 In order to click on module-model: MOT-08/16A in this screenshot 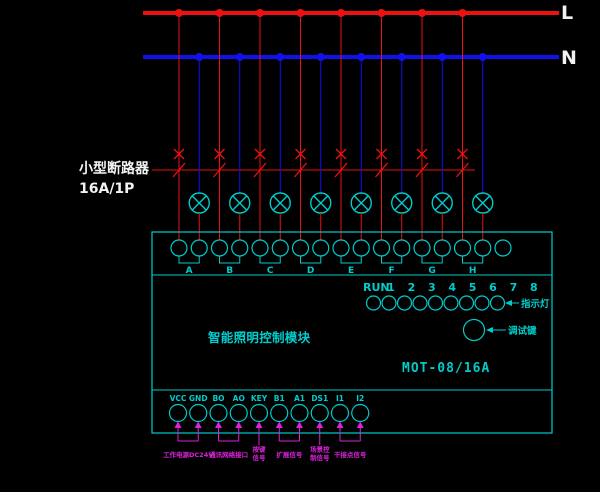, I will do `click(446, 368)`.